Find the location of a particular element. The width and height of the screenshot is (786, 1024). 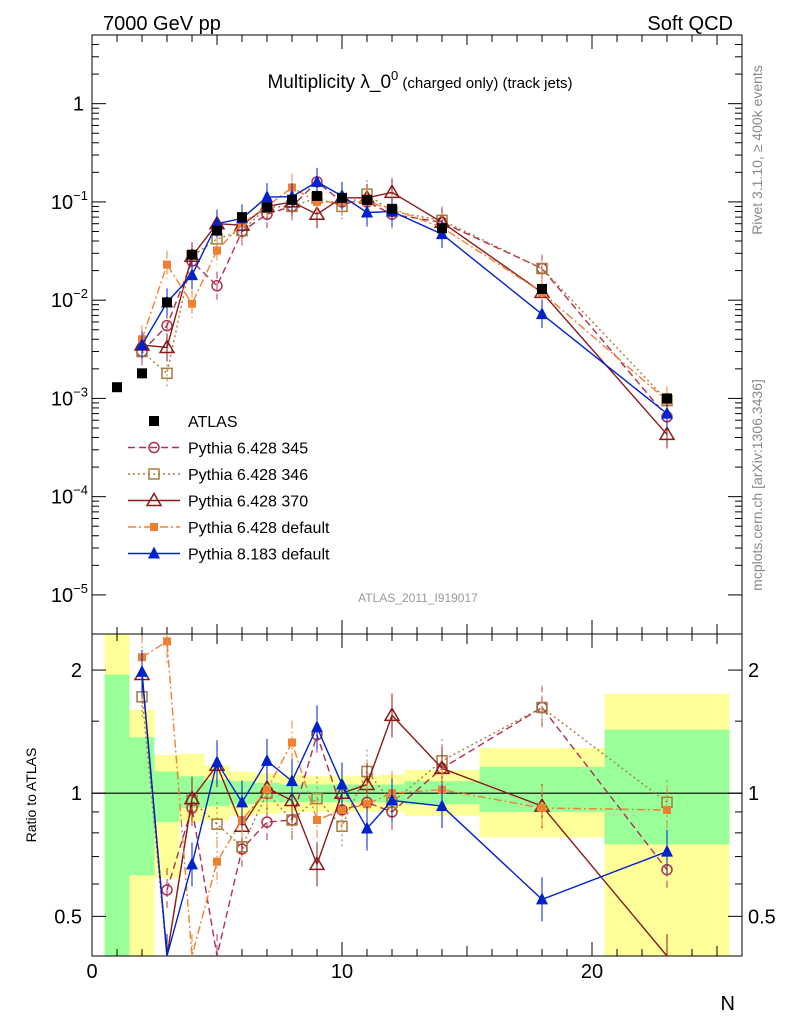

legend-label: Pythia 6.428 346 is located at coordinates (248, 475).